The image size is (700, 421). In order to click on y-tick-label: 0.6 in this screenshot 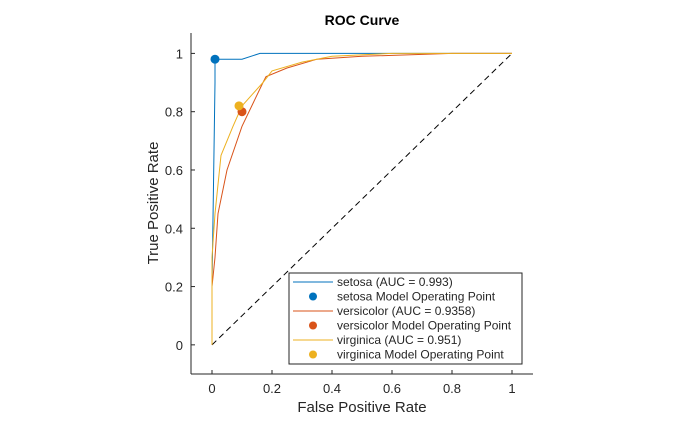, I will do `click(174, 170)`.